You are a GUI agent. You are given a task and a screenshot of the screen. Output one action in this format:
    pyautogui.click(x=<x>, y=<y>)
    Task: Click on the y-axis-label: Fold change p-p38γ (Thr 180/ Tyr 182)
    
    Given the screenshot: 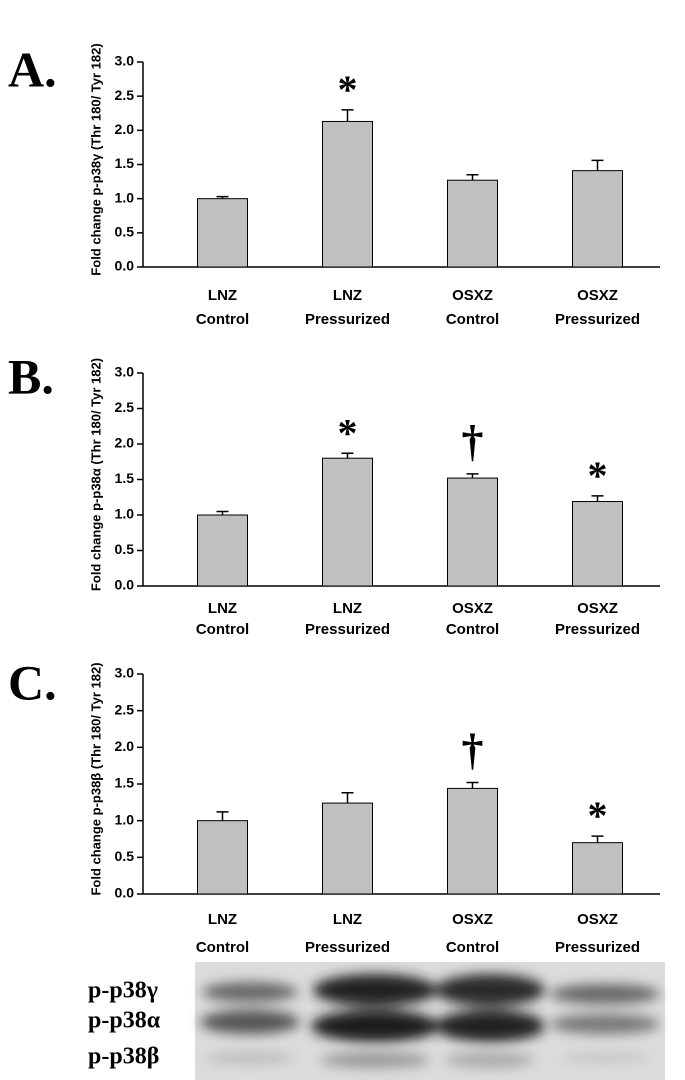 What is the action you would take?
    pyautogui.click(x=95, y=159)
    